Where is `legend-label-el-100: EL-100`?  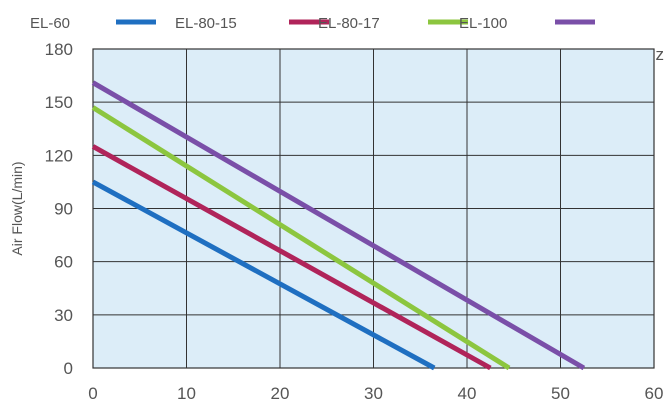 legend-label-el-100: EL-100 is located at coordinates (483, 23).